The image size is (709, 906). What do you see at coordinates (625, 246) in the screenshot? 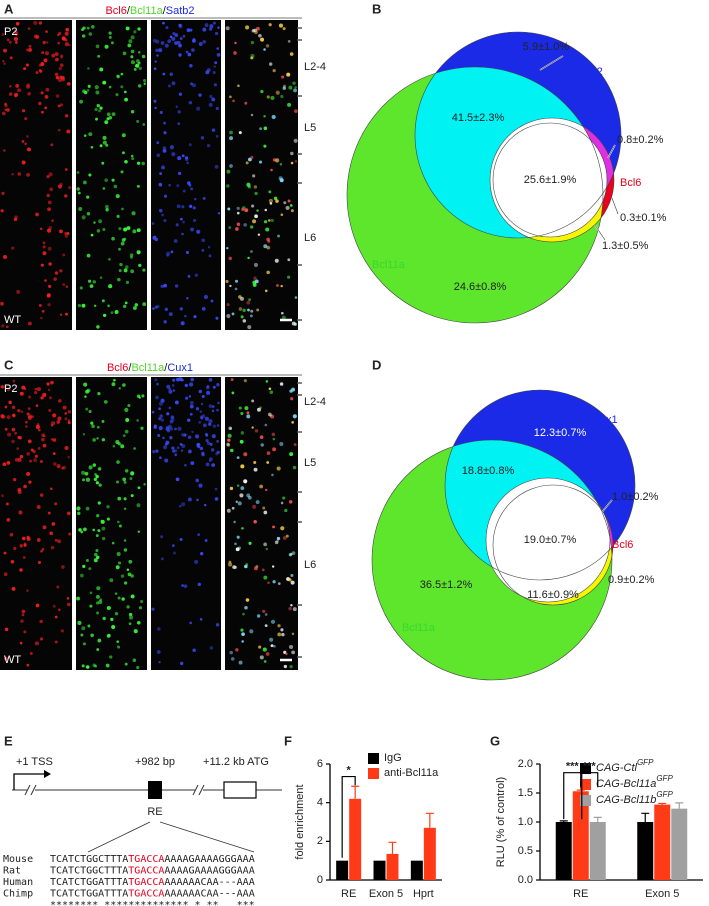
I see `region-label: 1.3±0.5%` at bounding box center [625, 246].